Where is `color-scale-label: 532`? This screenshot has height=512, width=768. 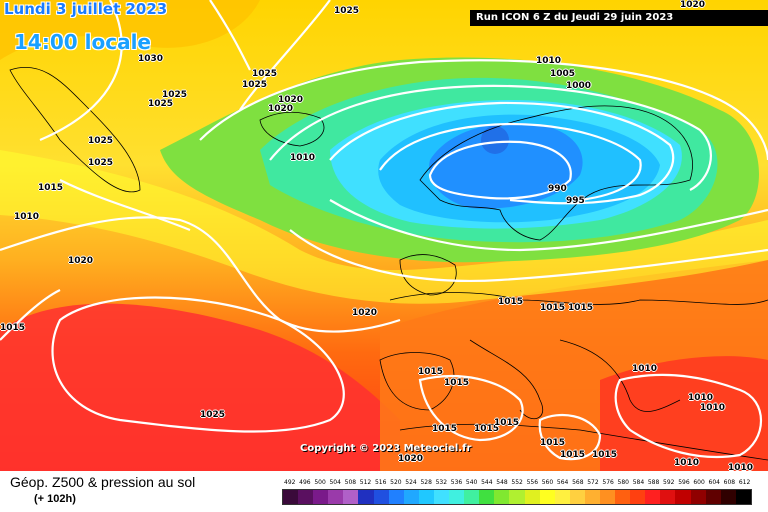 color-scale-label: 532 is located at coordinates (441, 482).